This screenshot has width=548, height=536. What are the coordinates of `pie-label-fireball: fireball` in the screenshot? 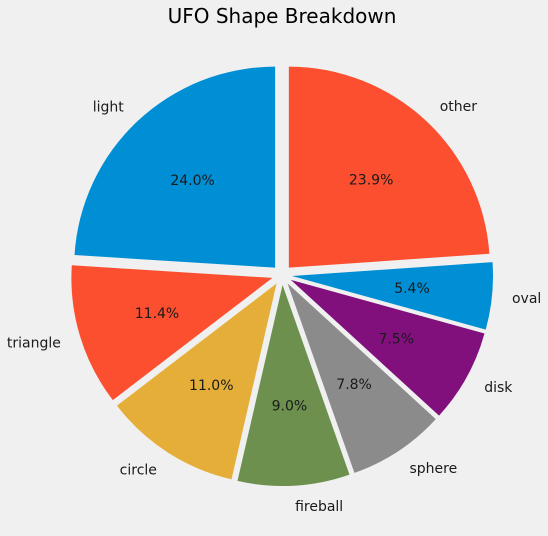 It's located at (319, 507).